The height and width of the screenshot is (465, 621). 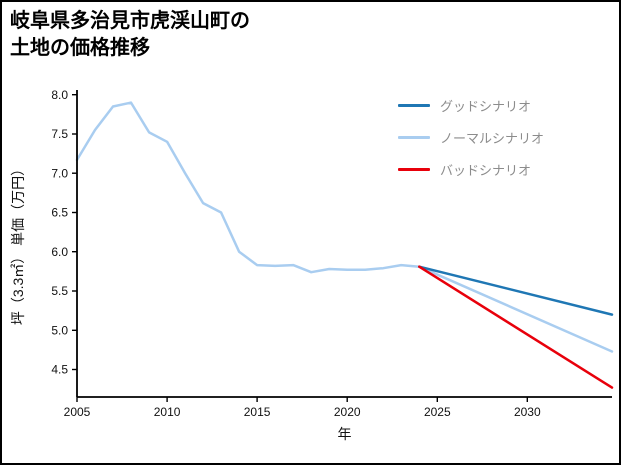 I want to click on legend-label-good-scenario: グッドシナリオ, so click(x=486, y=106).